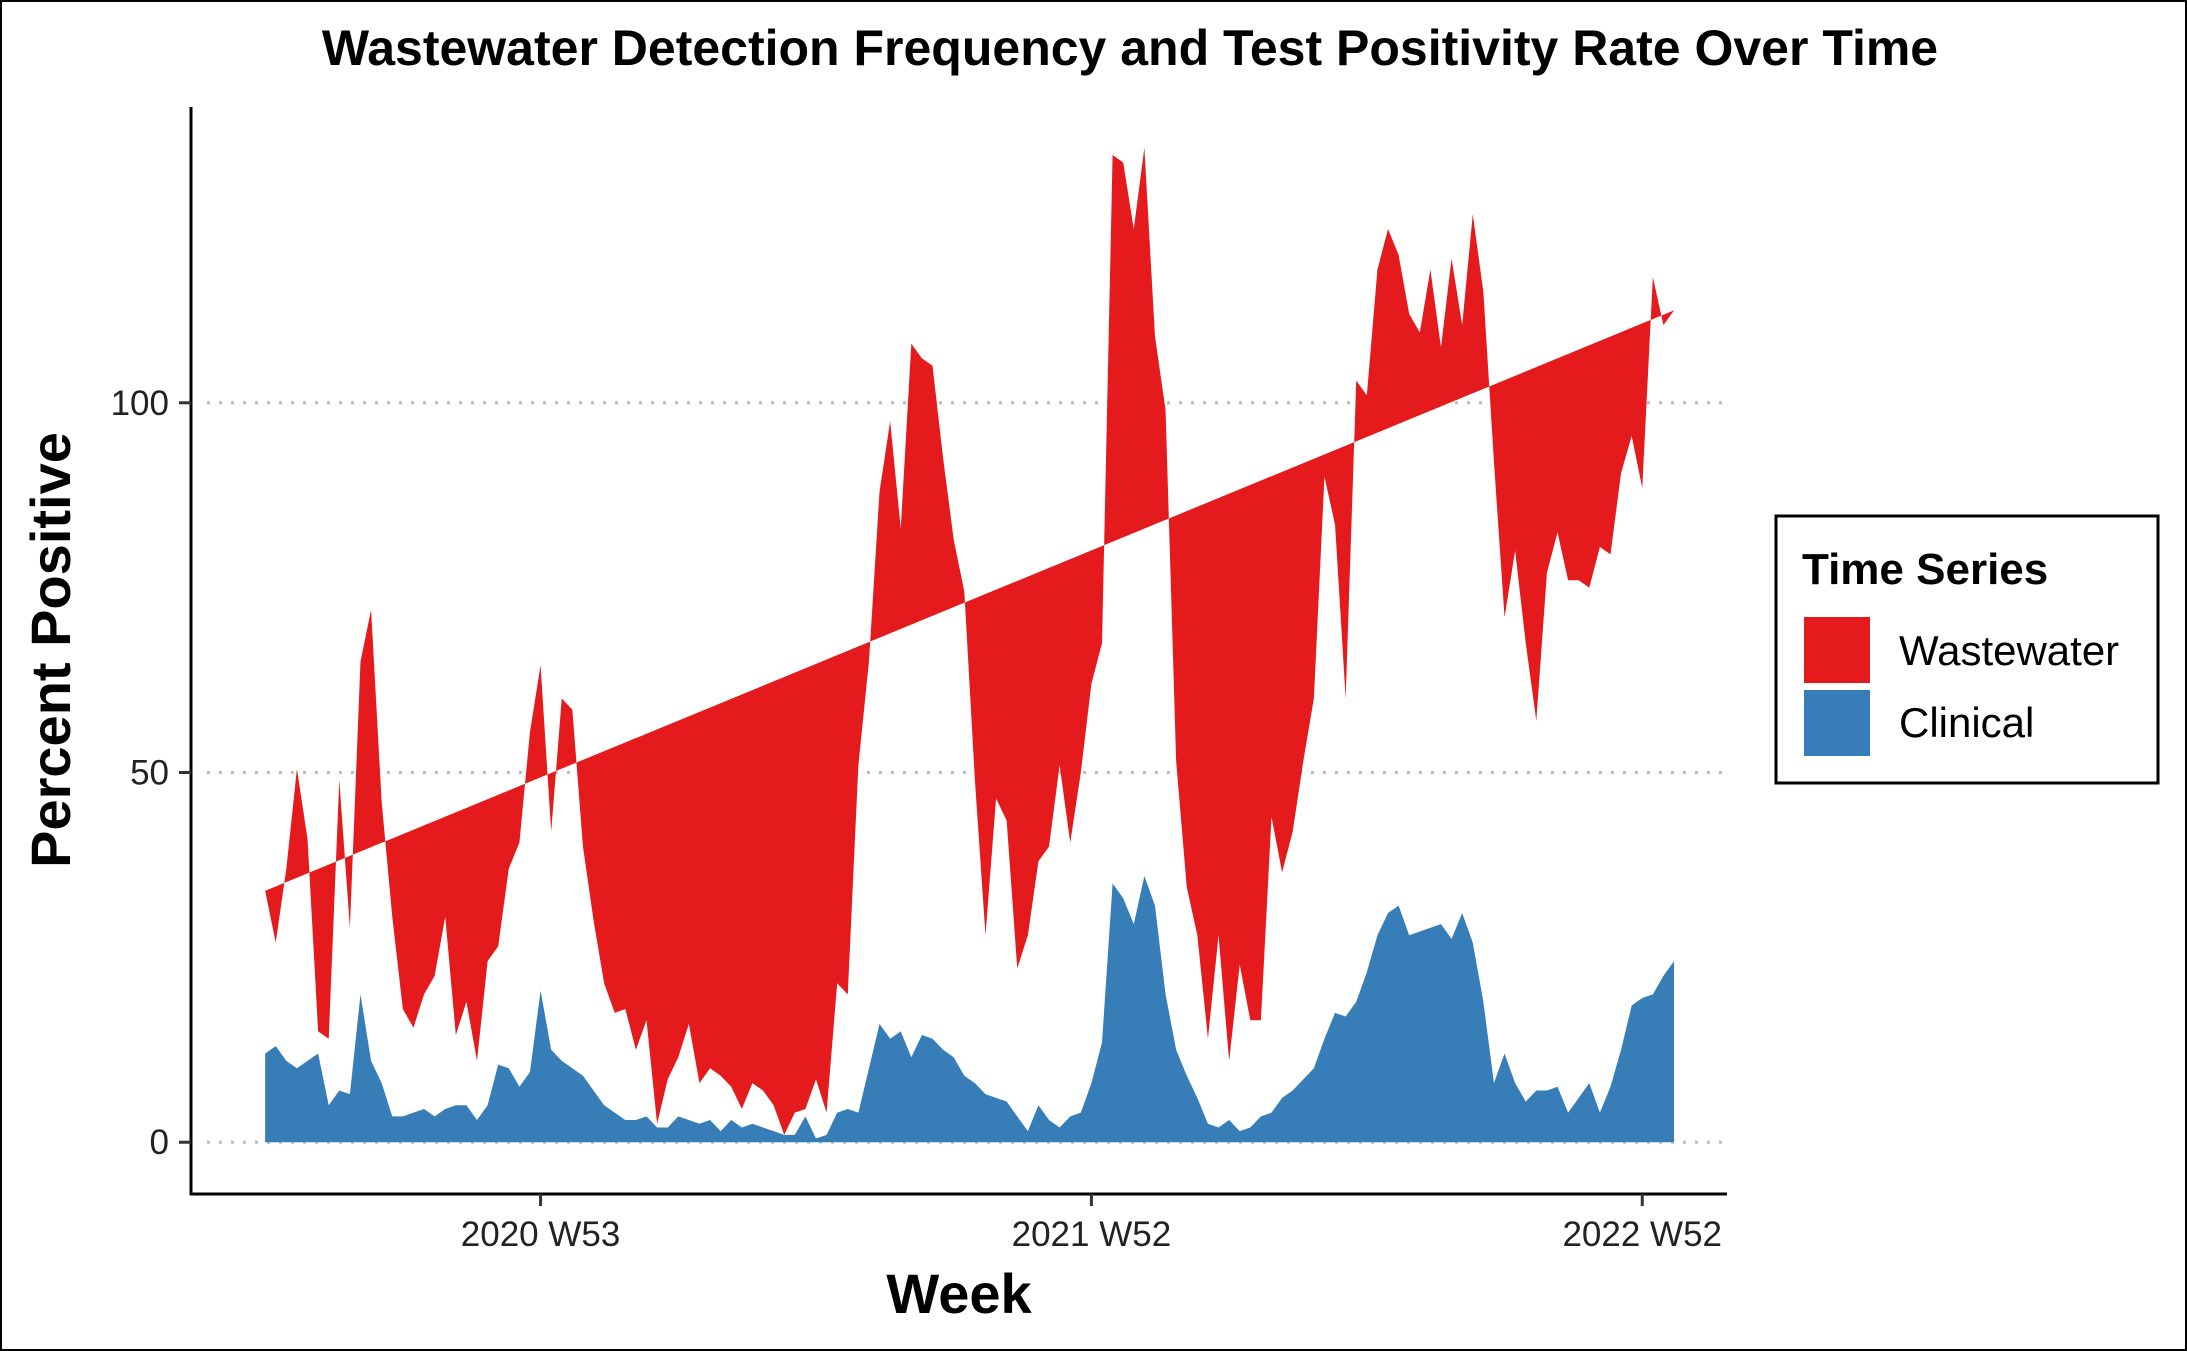  Describe the element at coordinates (970, 1009) in the screenshot. I see `area-clinical` at that location.